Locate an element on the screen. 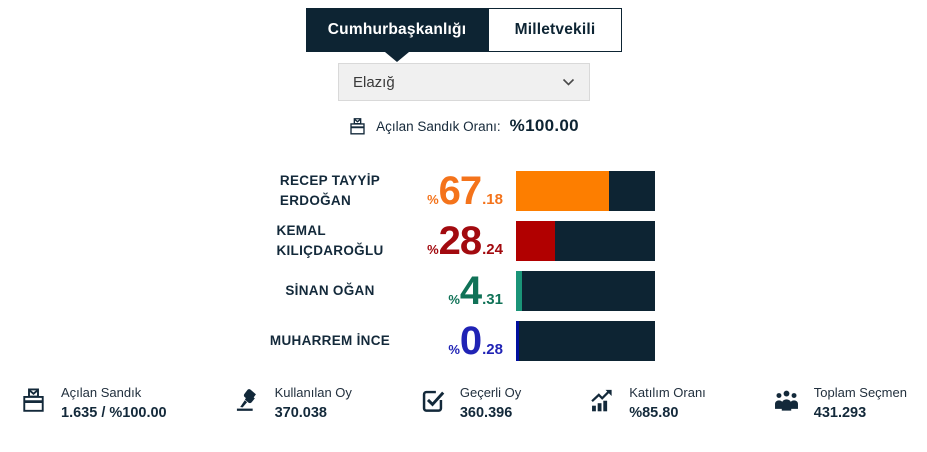  stat-label: Açılan Sandık is located at coordinates (101, 392).